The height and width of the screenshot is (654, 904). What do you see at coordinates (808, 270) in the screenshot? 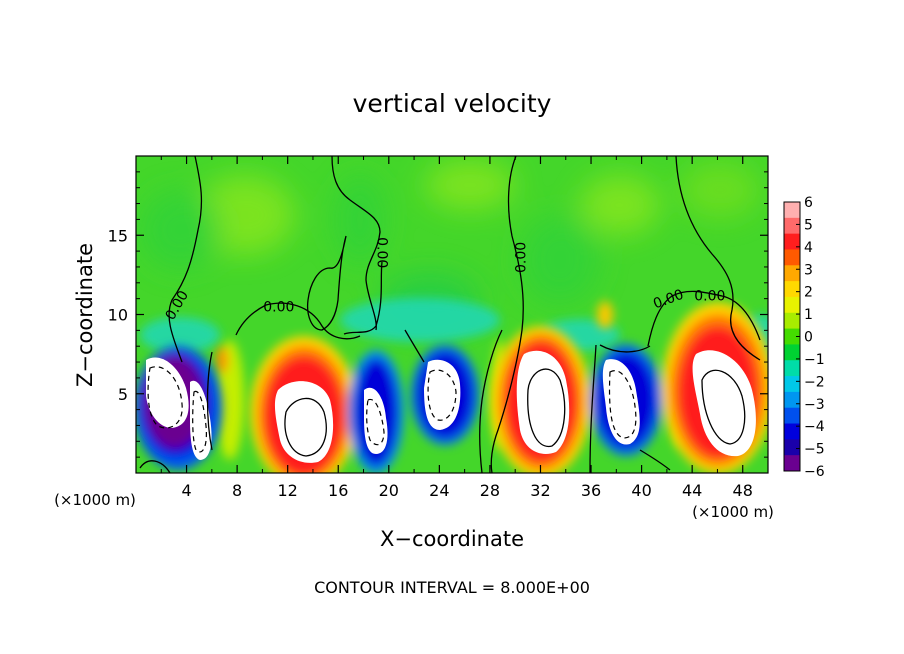
I see `colorbar-tick-label: 3` at bounding box center [808, 270].